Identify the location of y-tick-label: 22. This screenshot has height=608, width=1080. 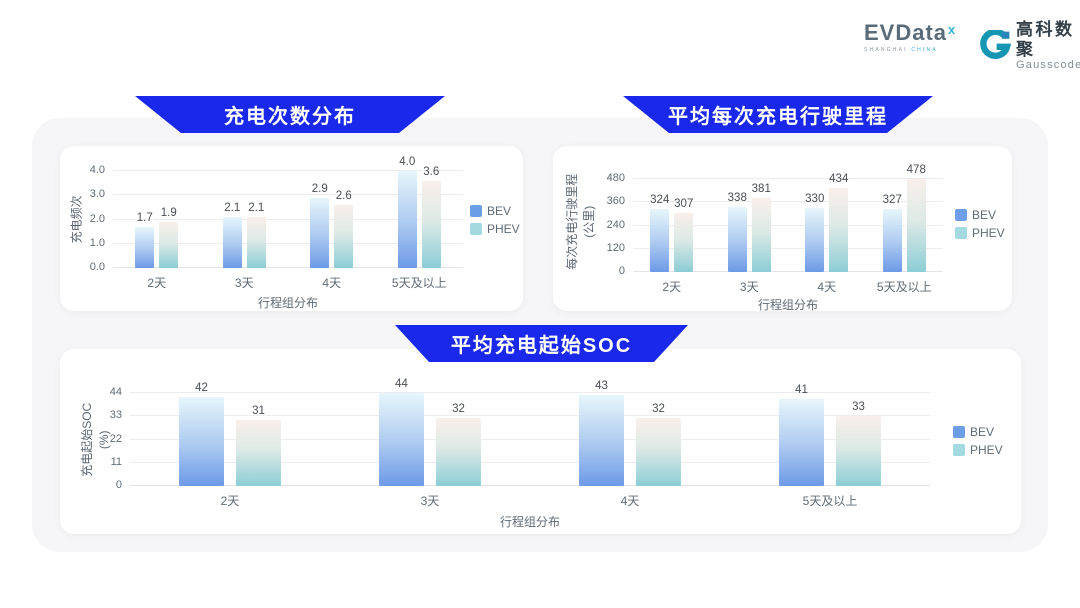
(115, 438).